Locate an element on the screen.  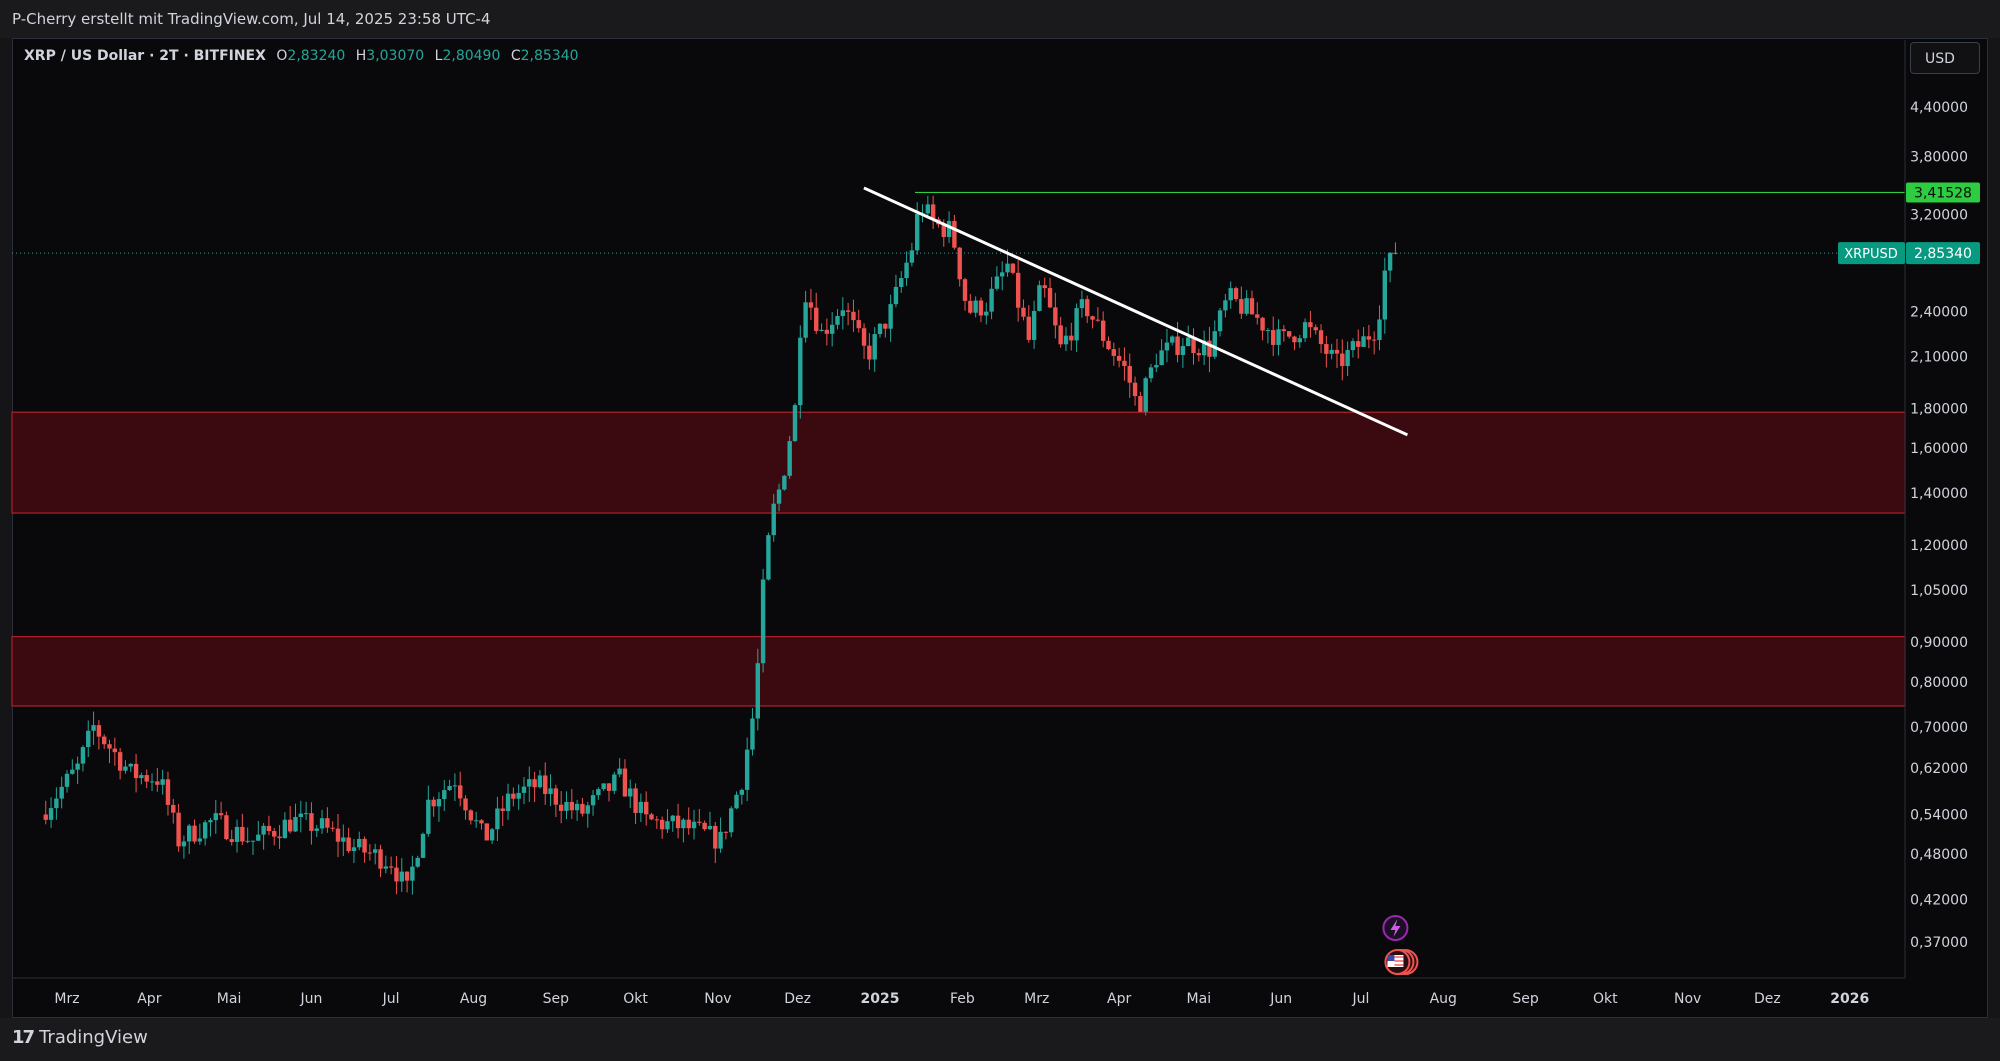
time-tick-label: Mai is located at coordinates (1199, 999).